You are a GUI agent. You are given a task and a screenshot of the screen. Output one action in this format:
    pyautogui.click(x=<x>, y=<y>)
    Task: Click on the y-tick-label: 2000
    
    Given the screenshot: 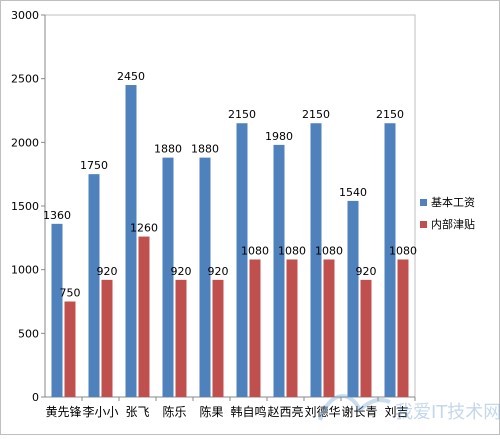 What is the action you would take?
    pyautogui.click(x=25, y=142)
    